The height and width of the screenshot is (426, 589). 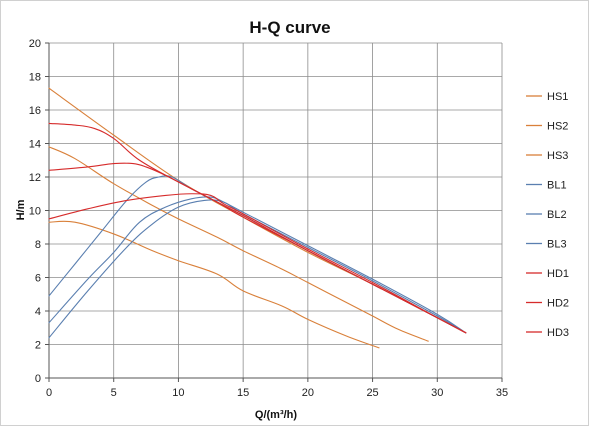 What do you see at coordinates (502, 393) in the screenshot?
I see `x-tick-label: 35` at bounding box center [502, 393].